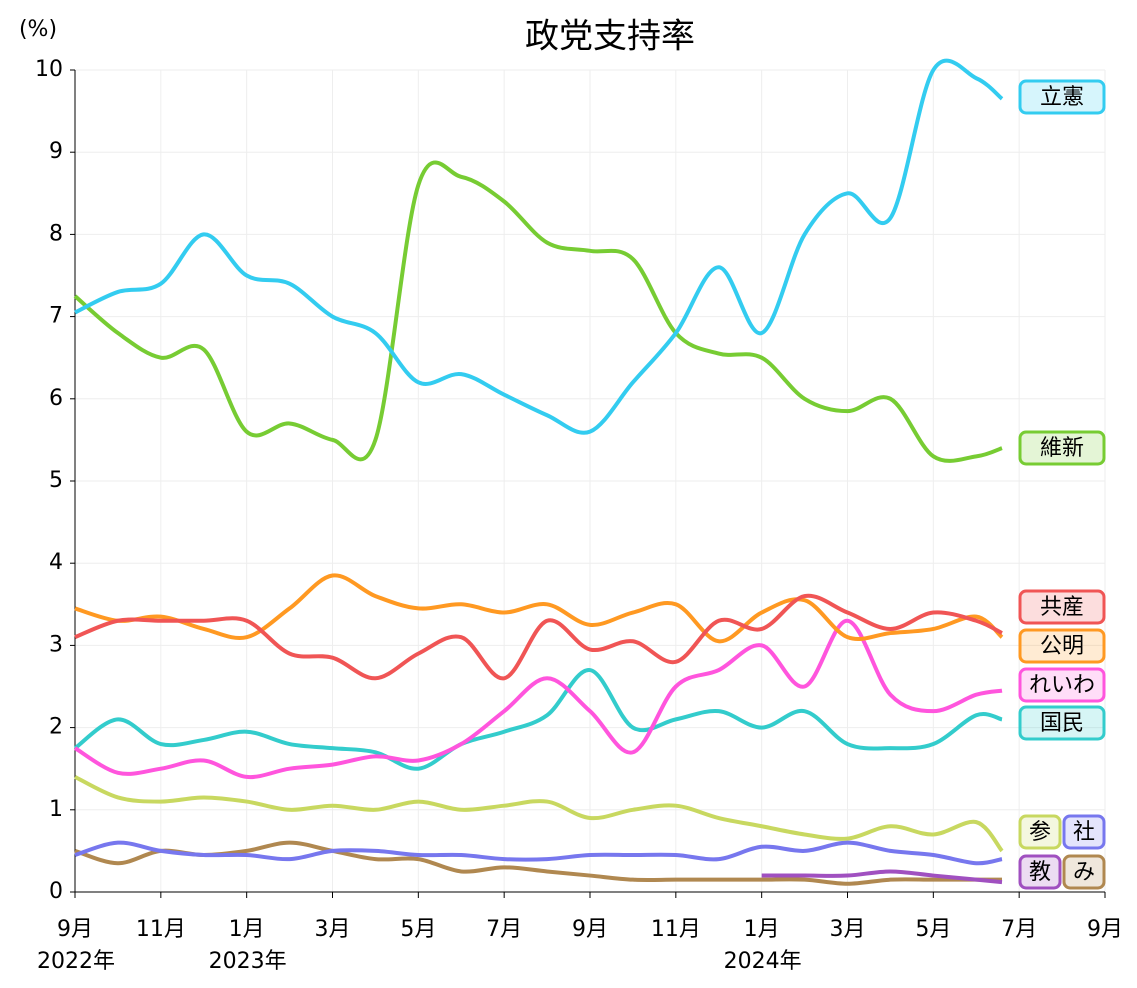 The height and width of the screenshot is (988, 1137). I want to click on legend-label: 維新, so click(1062, 448).